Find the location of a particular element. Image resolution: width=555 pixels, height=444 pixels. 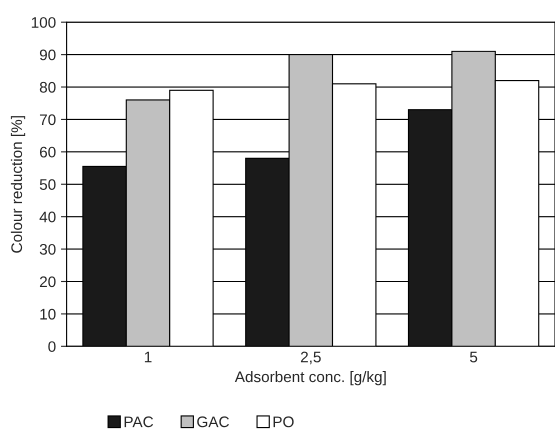

y-tick-label: 60 is located at coordinates (48, 152).